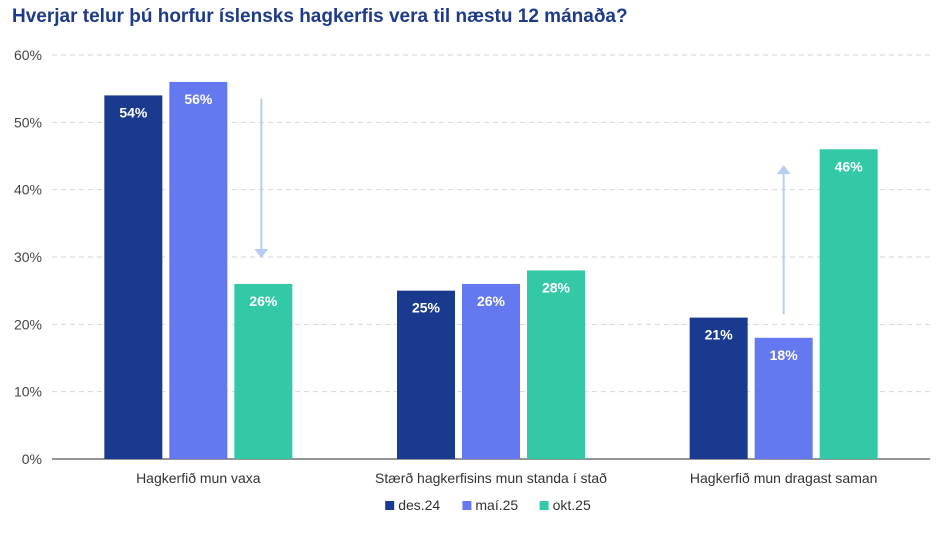 The image size is (950, 533). Describe the element at coordinates (28, 190) in the screenshot. I see `y-tick-label: 40%` at that location.